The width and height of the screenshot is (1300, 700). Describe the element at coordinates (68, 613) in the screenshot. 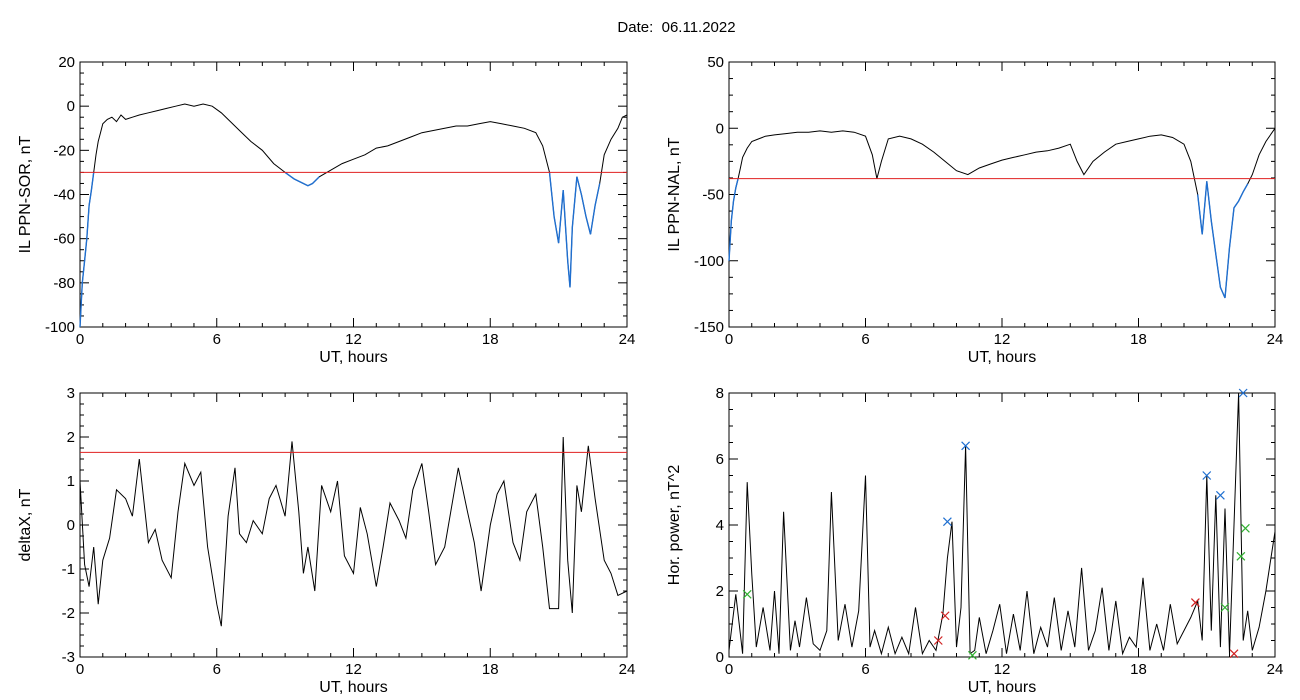

I see `y-tick-label: -2` at that location.